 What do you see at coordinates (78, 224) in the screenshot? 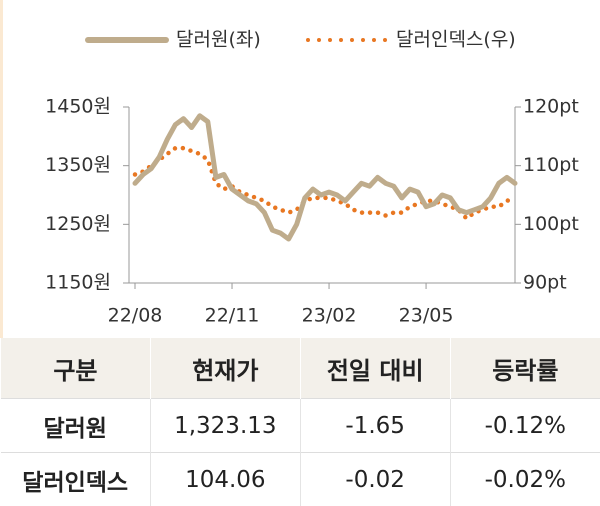
I see `y-tick-label: 1250원` at bounding box center [78, 224].